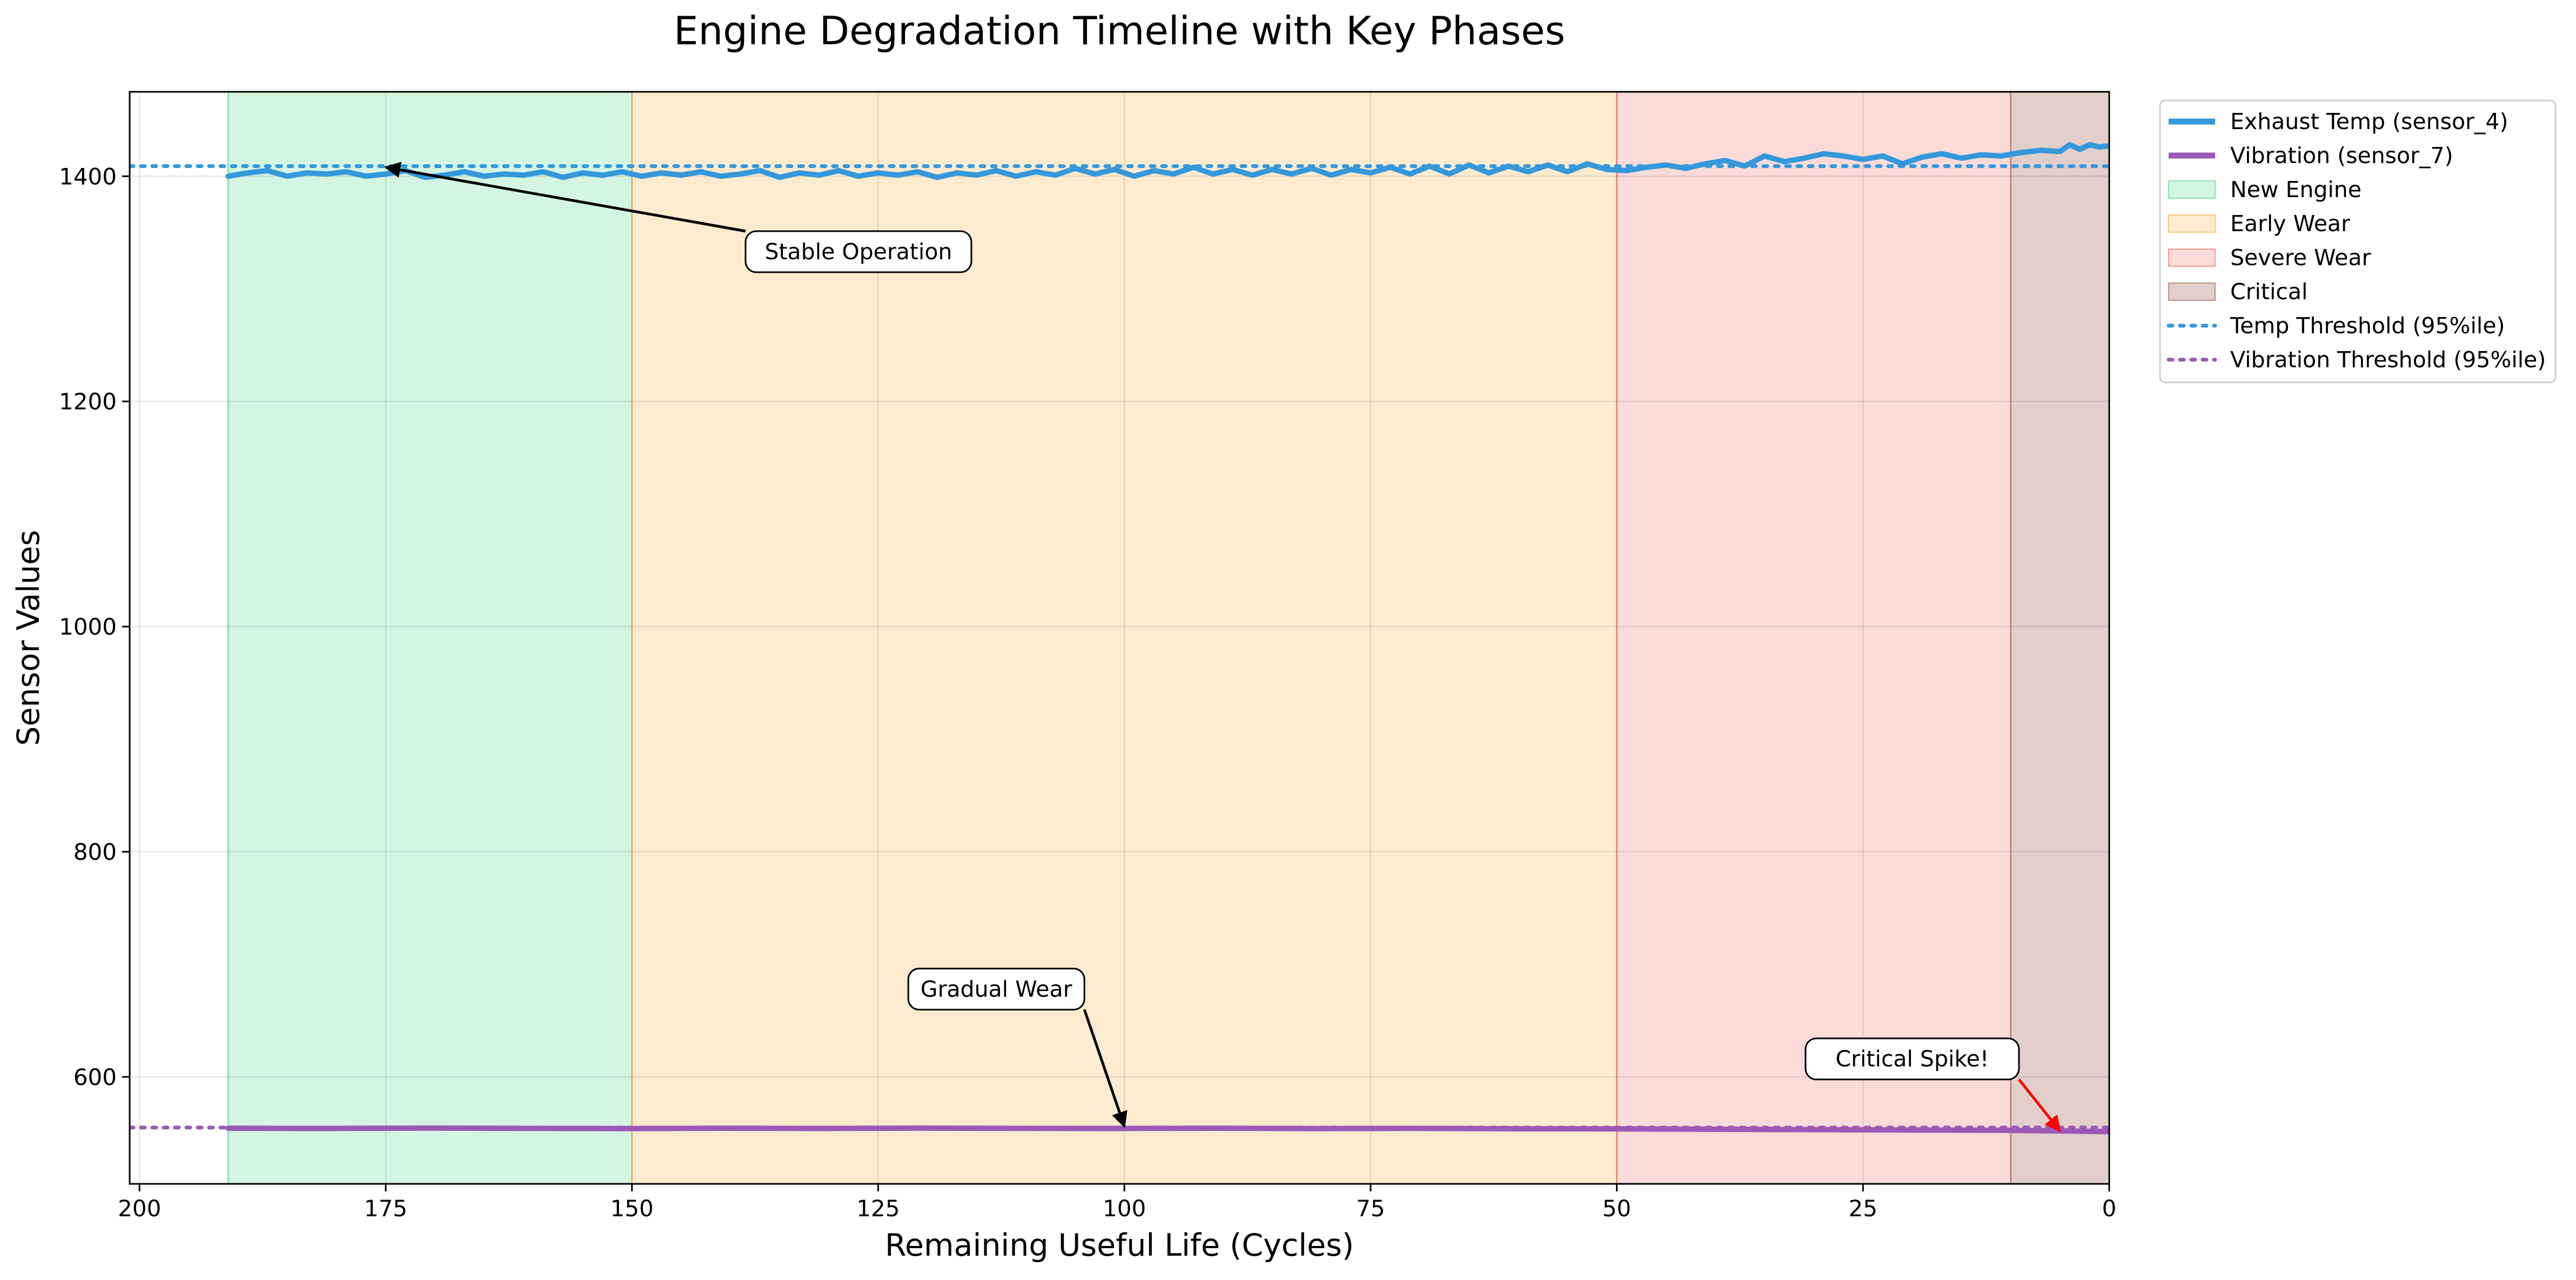 The image size is (2576, 1280). I want to click on x-axis-ticks: 200 175 150 125 100 75 50 25 0, so click(1117, 1203).